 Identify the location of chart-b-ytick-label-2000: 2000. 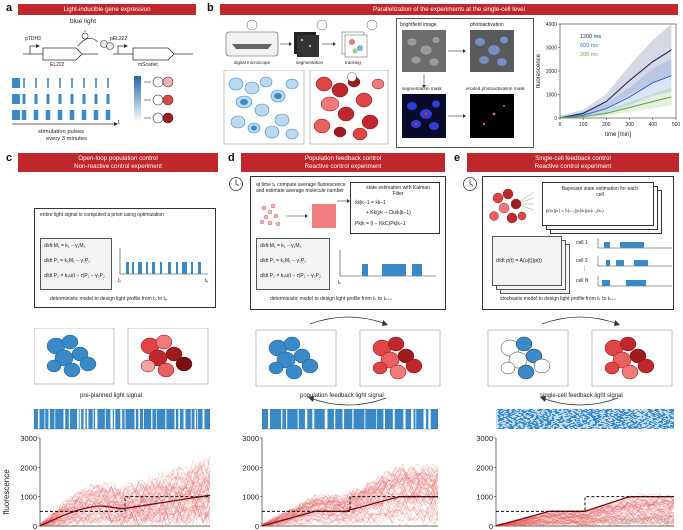
(551, 72).